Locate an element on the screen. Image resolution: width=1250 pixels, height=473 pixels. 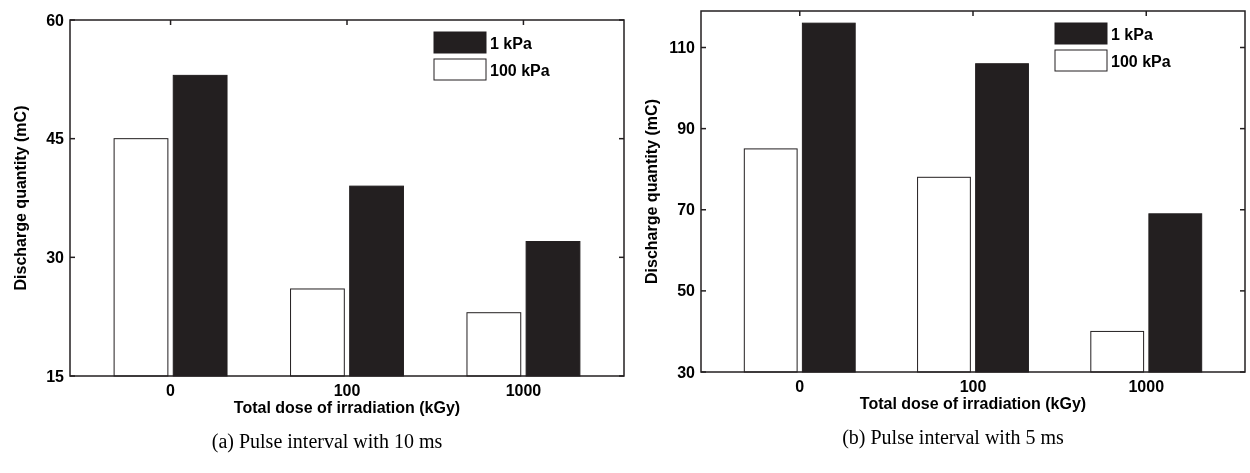
y-tick-label: 90 is located at coordinates (686, 129).